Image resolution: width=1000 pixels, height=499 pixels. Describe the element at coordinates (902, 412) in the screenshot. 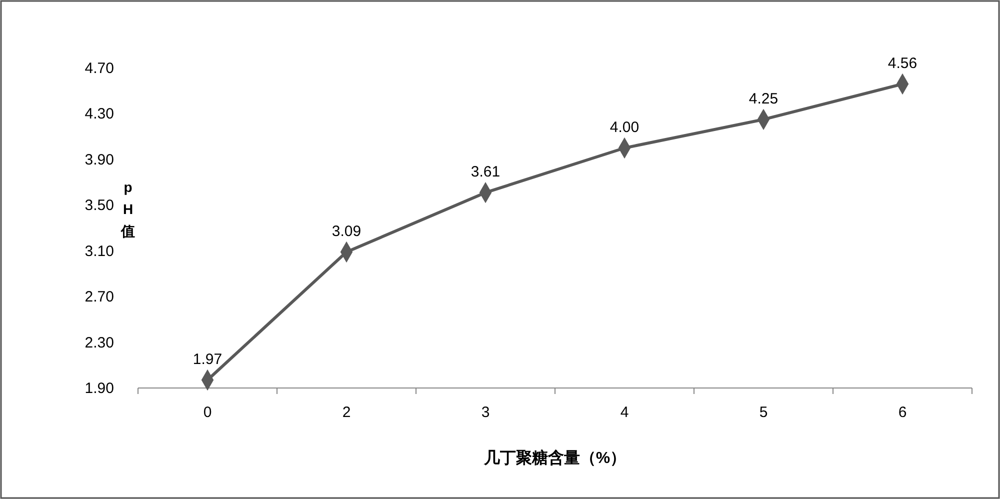

I see `x-tick-label: 6` at that location.